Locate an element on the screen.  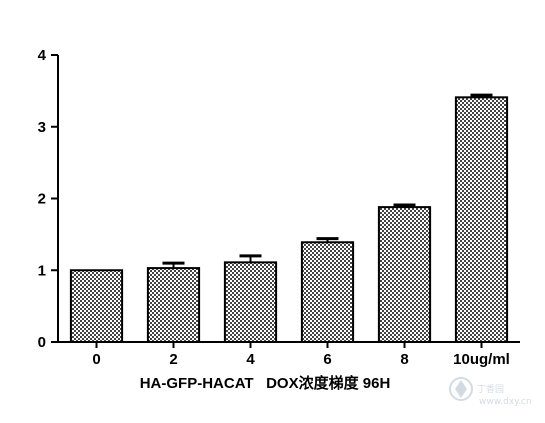
y-tick-label: 0 is located at coordinates (42, 342).